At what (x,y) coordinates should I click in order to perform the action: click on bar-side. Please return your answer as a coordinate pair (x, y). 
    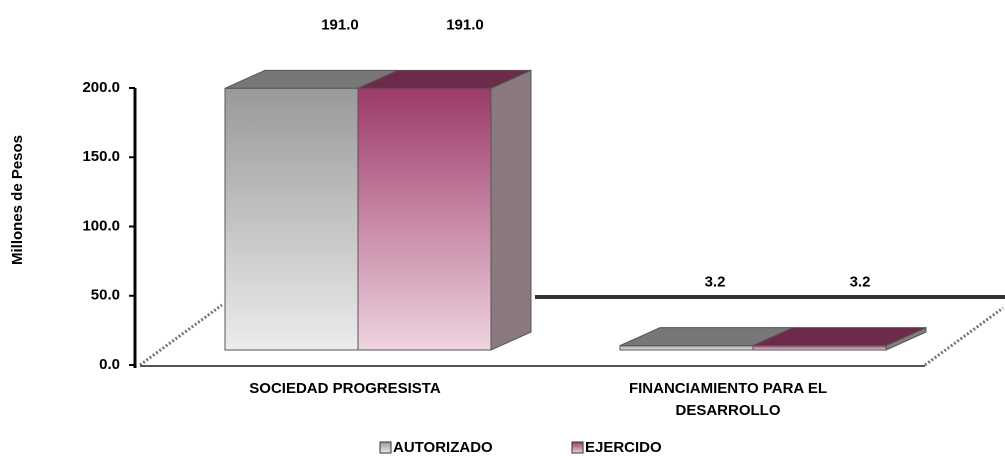
    Looking at the image, I should click on (511, 210).